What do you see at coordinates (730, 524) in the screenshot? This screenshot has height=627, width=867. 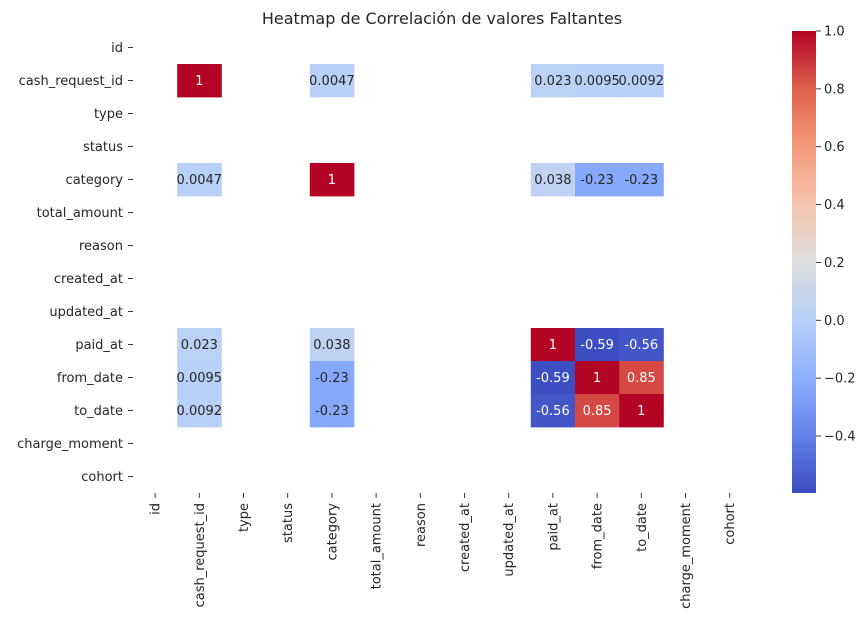 I see `x-tick-label: cohort` at bounding box center [730, 524].